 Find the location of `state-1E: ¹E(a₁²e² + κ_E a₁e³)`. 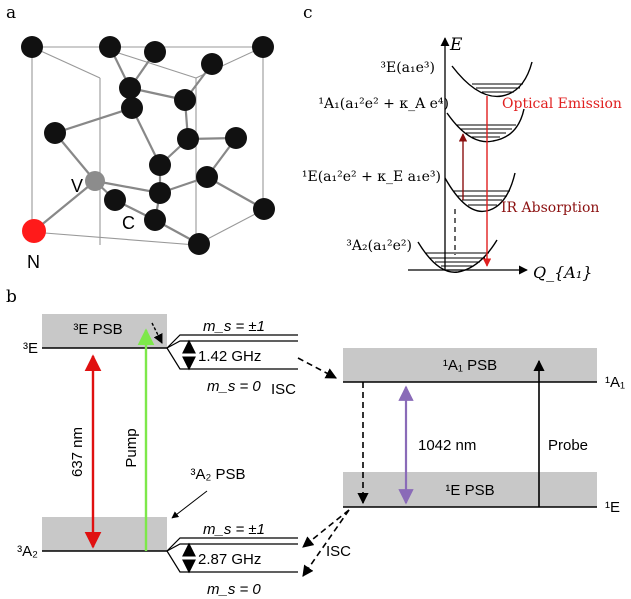

state-1E: ¹E(a₁²e² + κ_E a₁e³) is located at coordinates (371, 177).